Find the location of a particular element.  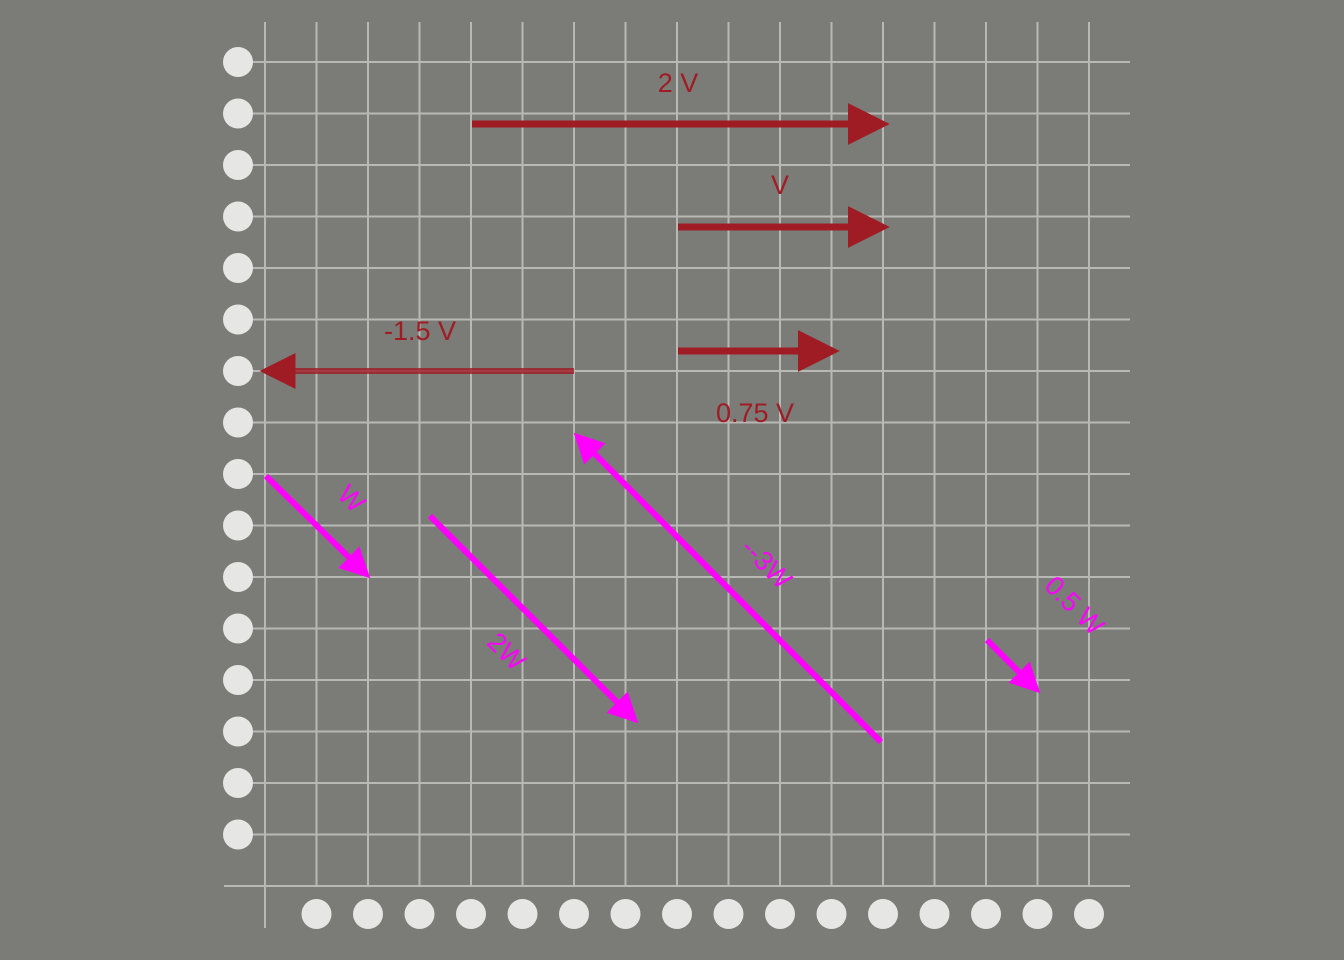

w-vector-05w-arrow is located at coordinates (1012, 665).